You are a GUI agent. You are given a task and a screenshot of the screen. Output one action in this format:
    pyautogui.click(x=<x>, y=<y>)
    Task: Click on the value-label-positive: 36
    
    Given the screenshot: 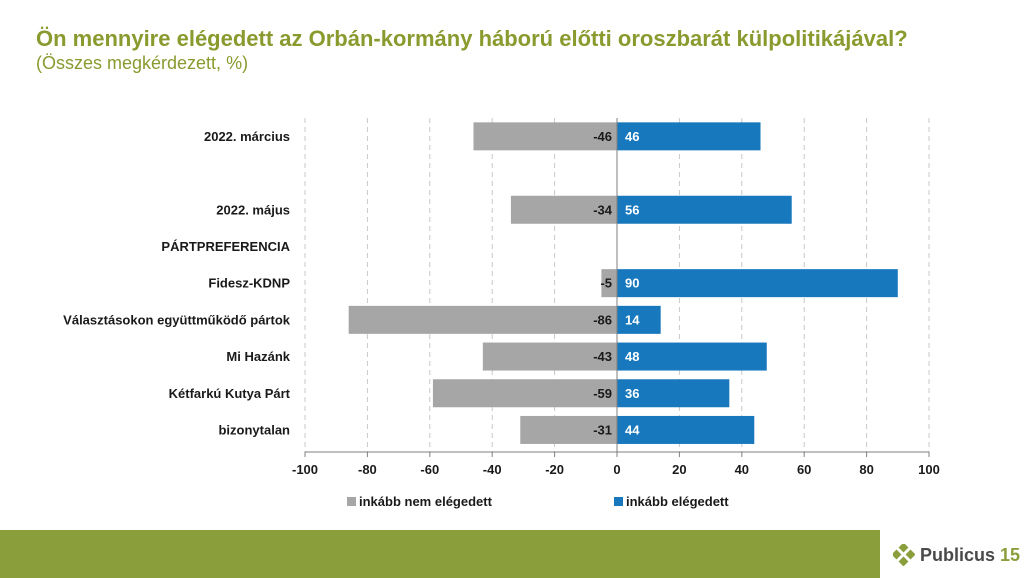 What is the action you would take?
    pyautogui.click(x=632, y=393)
    